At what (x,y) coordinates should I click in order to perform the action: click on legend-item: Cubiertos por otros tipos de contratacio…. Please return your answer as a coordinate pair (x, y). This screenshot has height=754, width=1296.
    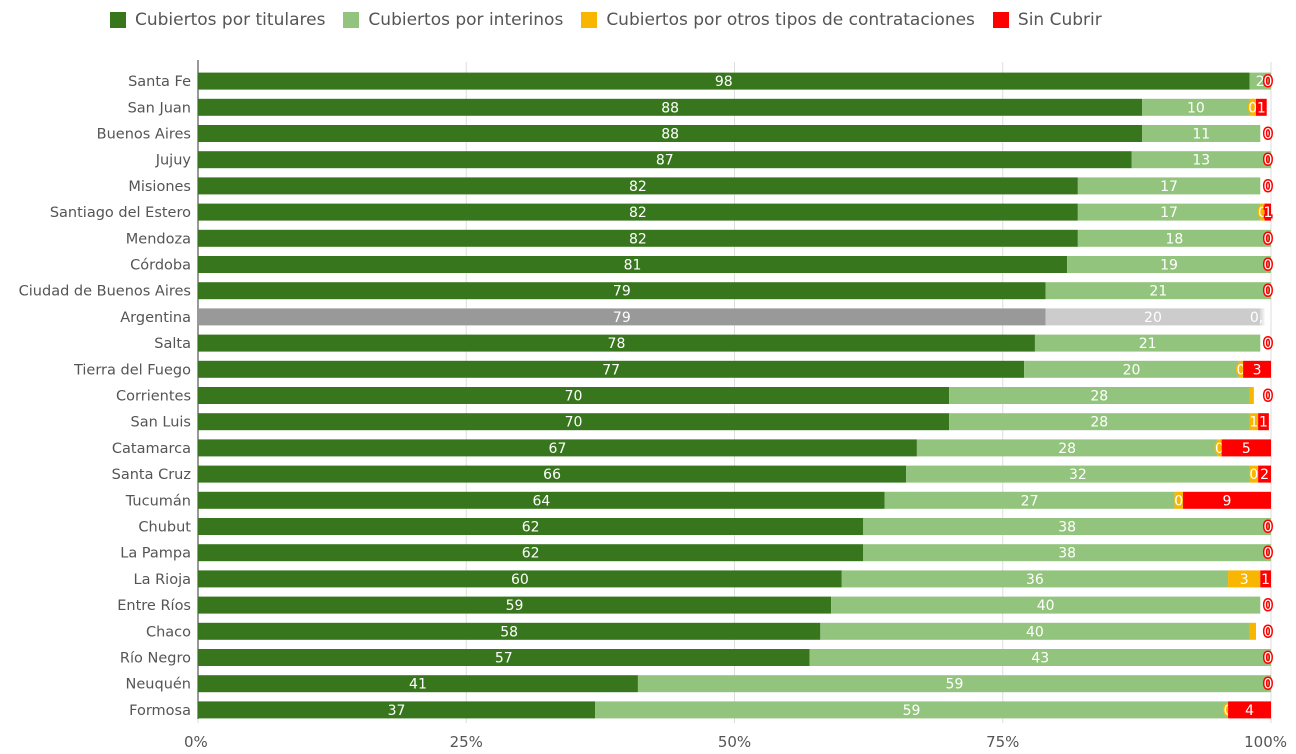
    Looking at the image, I should click on (778, 20).